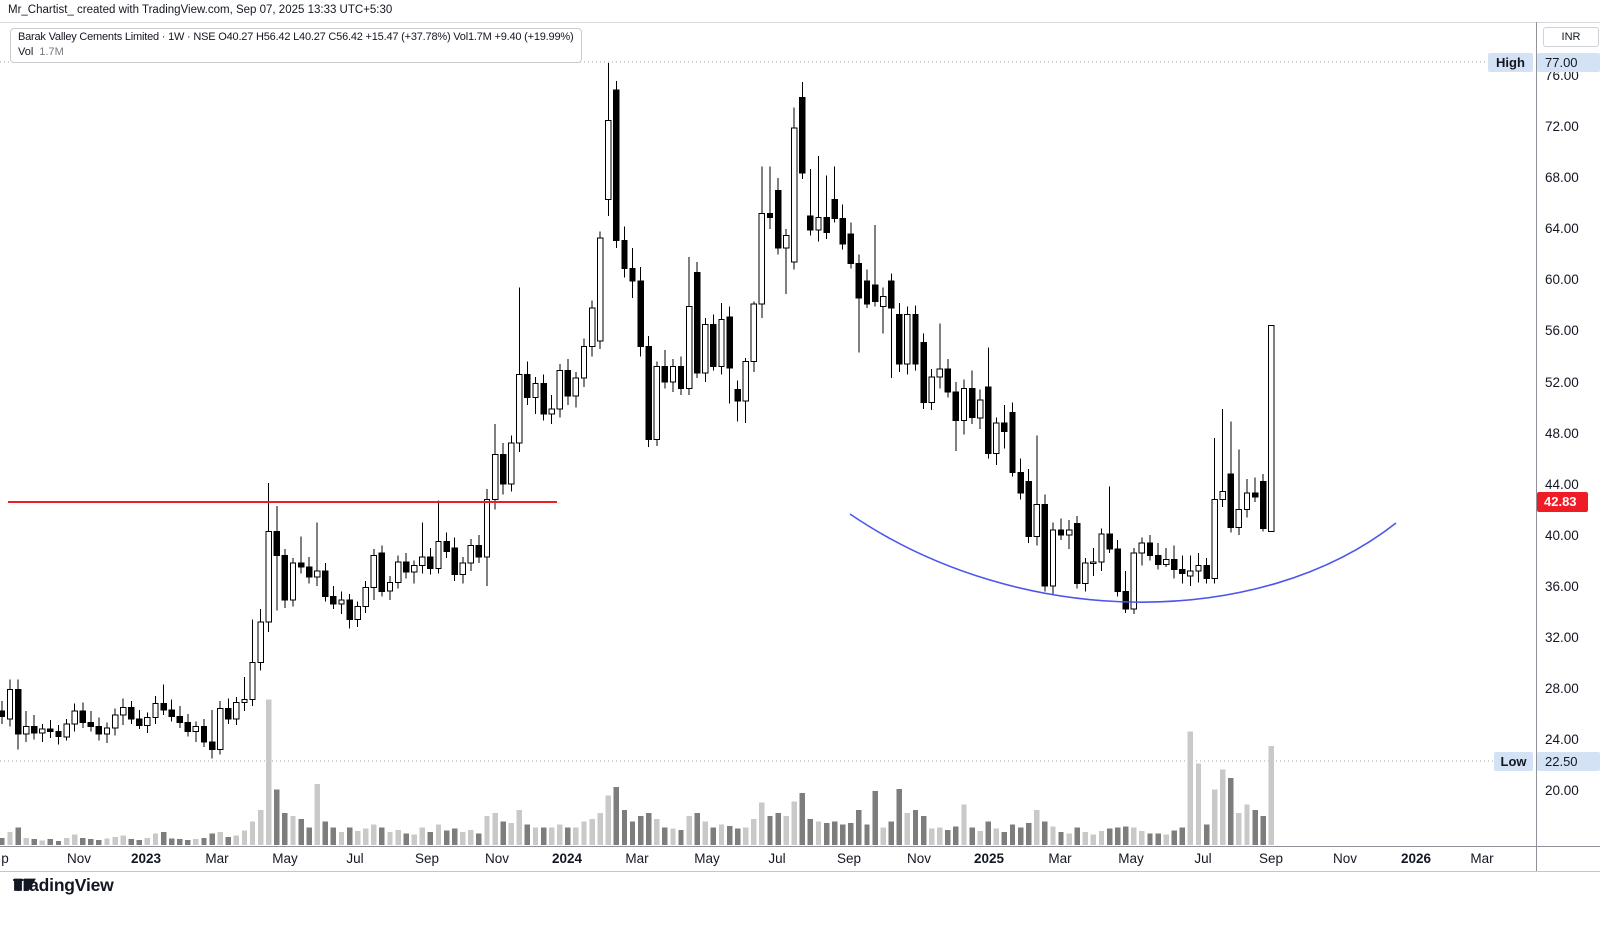 The image size is (1600, 927). What do you see at coordinates (51, 52) in the screenshot?
I see `volume-value: 1.7M` at bounding box center [51, 52].